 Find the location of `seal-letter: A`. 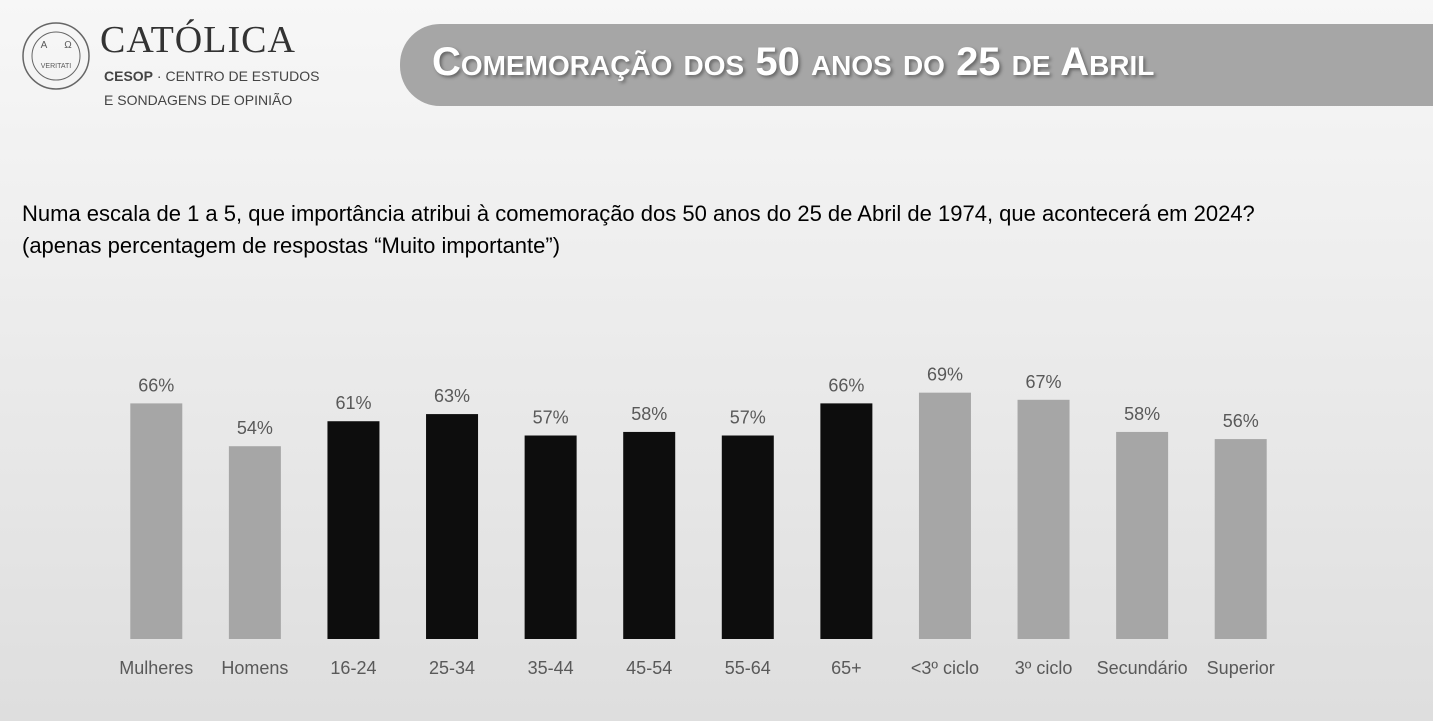

seal-letter: A is located at coordinates (44, 45).